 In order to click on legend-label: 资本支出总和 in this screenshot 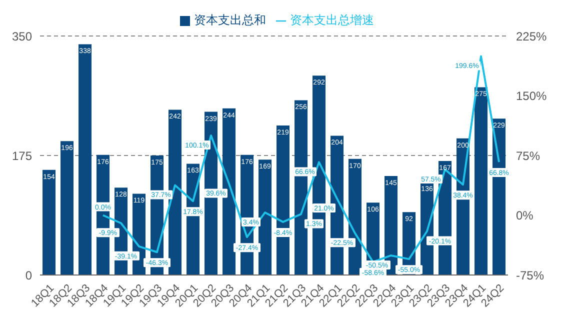, I will do `click(230, 20)`.